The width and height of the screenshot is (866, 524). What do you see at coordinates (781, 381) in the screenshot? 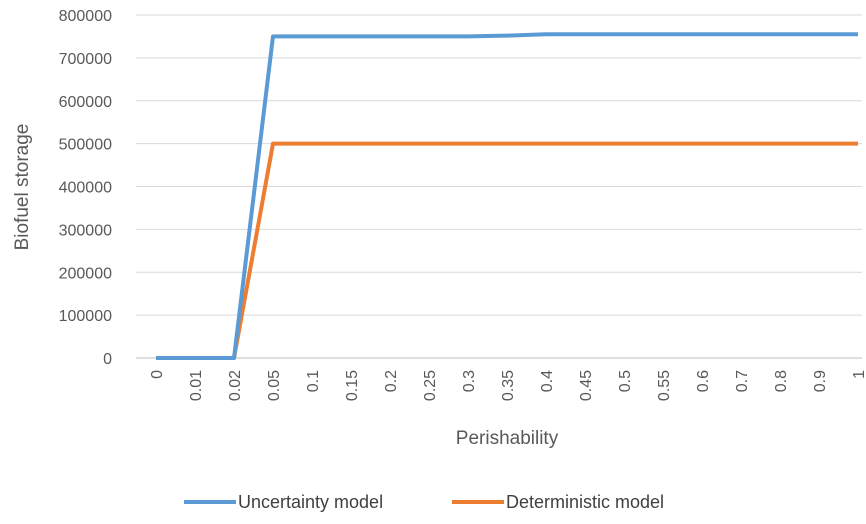
I see `x-tick-label: 0.8` at bounding box center [781, 381].